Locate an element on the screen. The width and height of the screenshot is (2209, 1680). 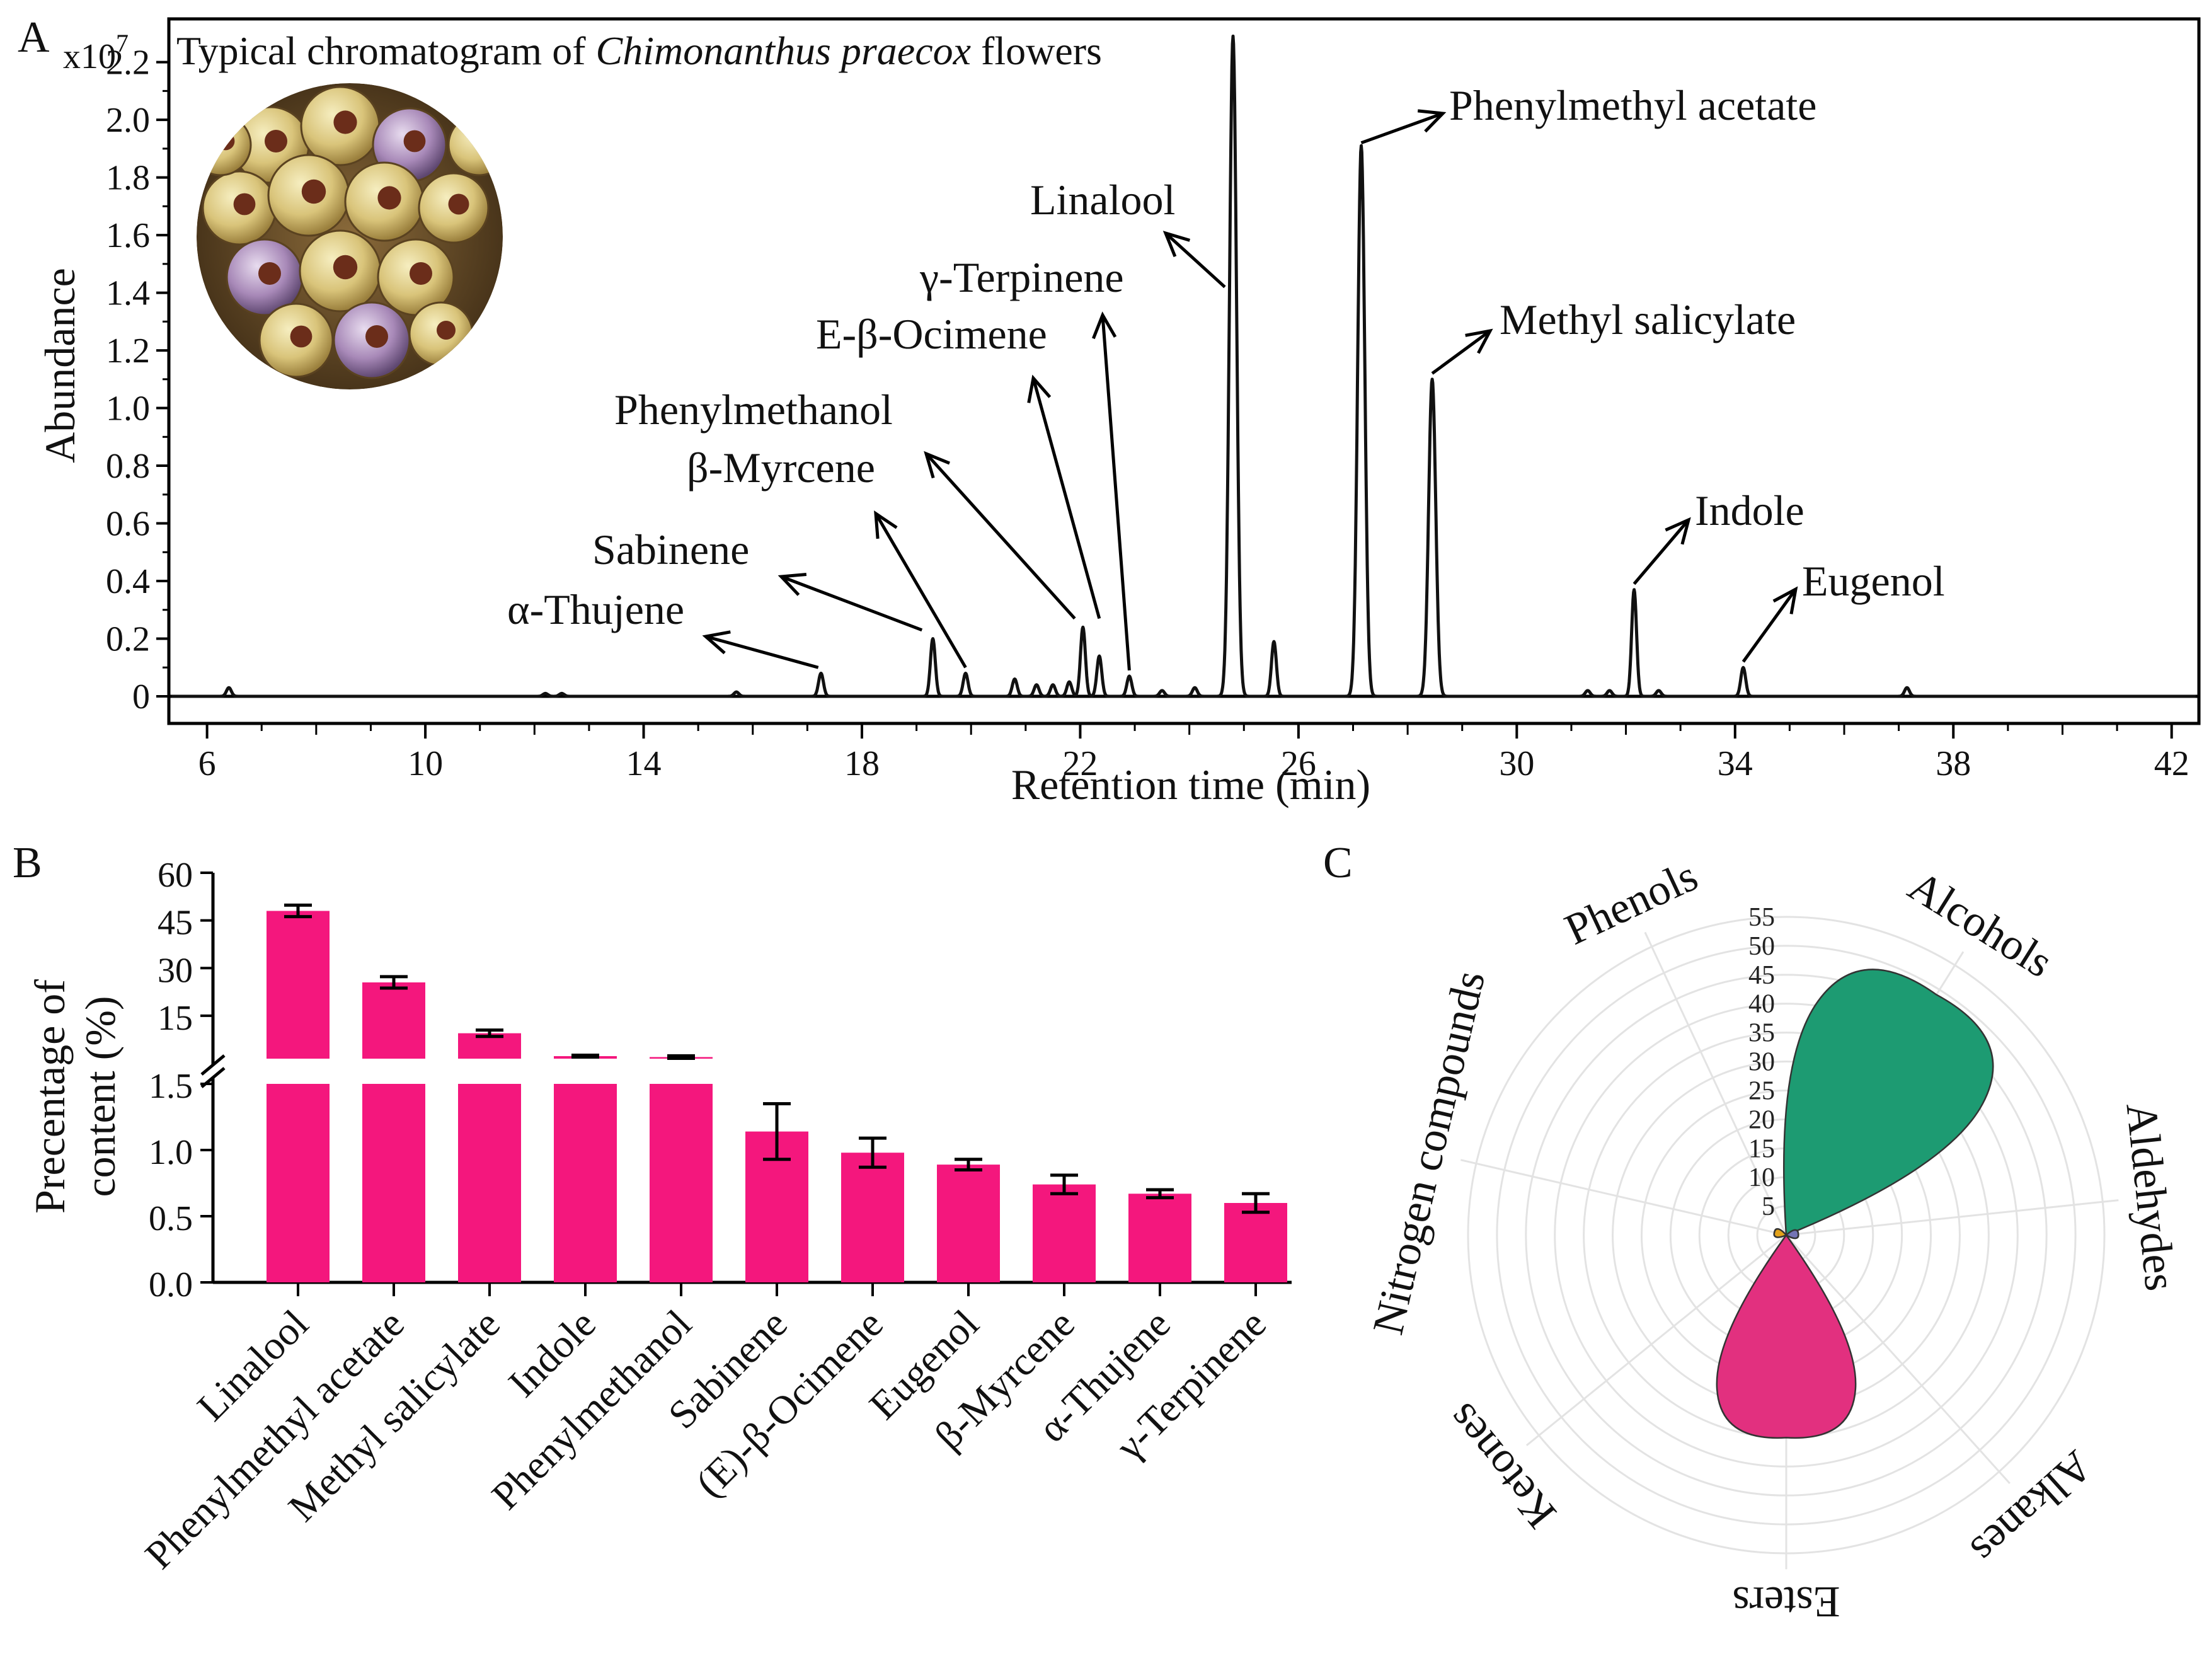
radar-tick-label: 40 is located at coordinates (1761, 1004).